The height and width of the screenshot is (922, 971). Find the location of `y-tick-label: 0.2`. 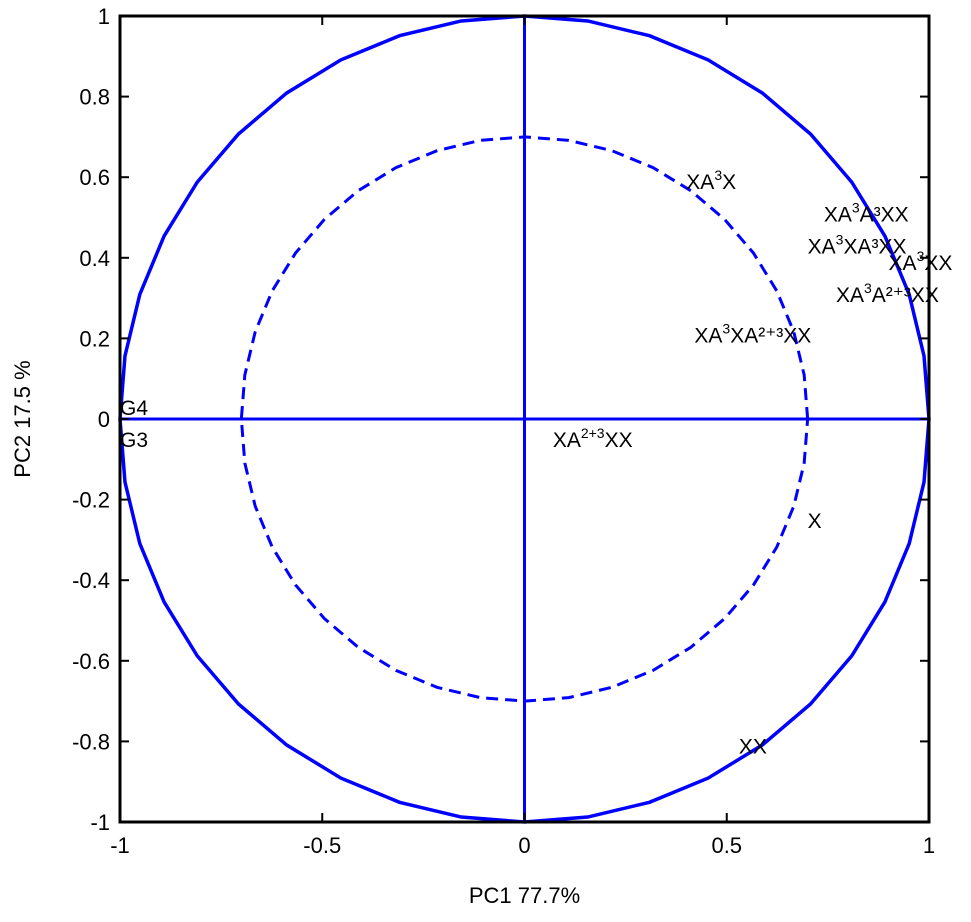

y-tick-label: 0.2 is located at coordinates (94, 338).